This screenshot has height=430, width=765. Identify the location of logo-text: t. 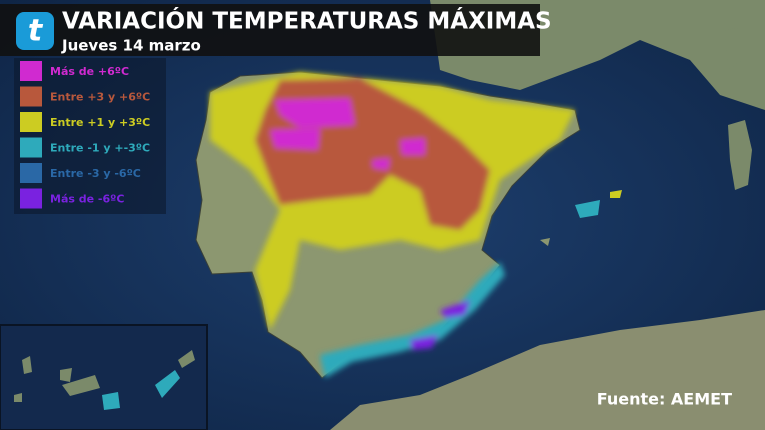
(36, 31).